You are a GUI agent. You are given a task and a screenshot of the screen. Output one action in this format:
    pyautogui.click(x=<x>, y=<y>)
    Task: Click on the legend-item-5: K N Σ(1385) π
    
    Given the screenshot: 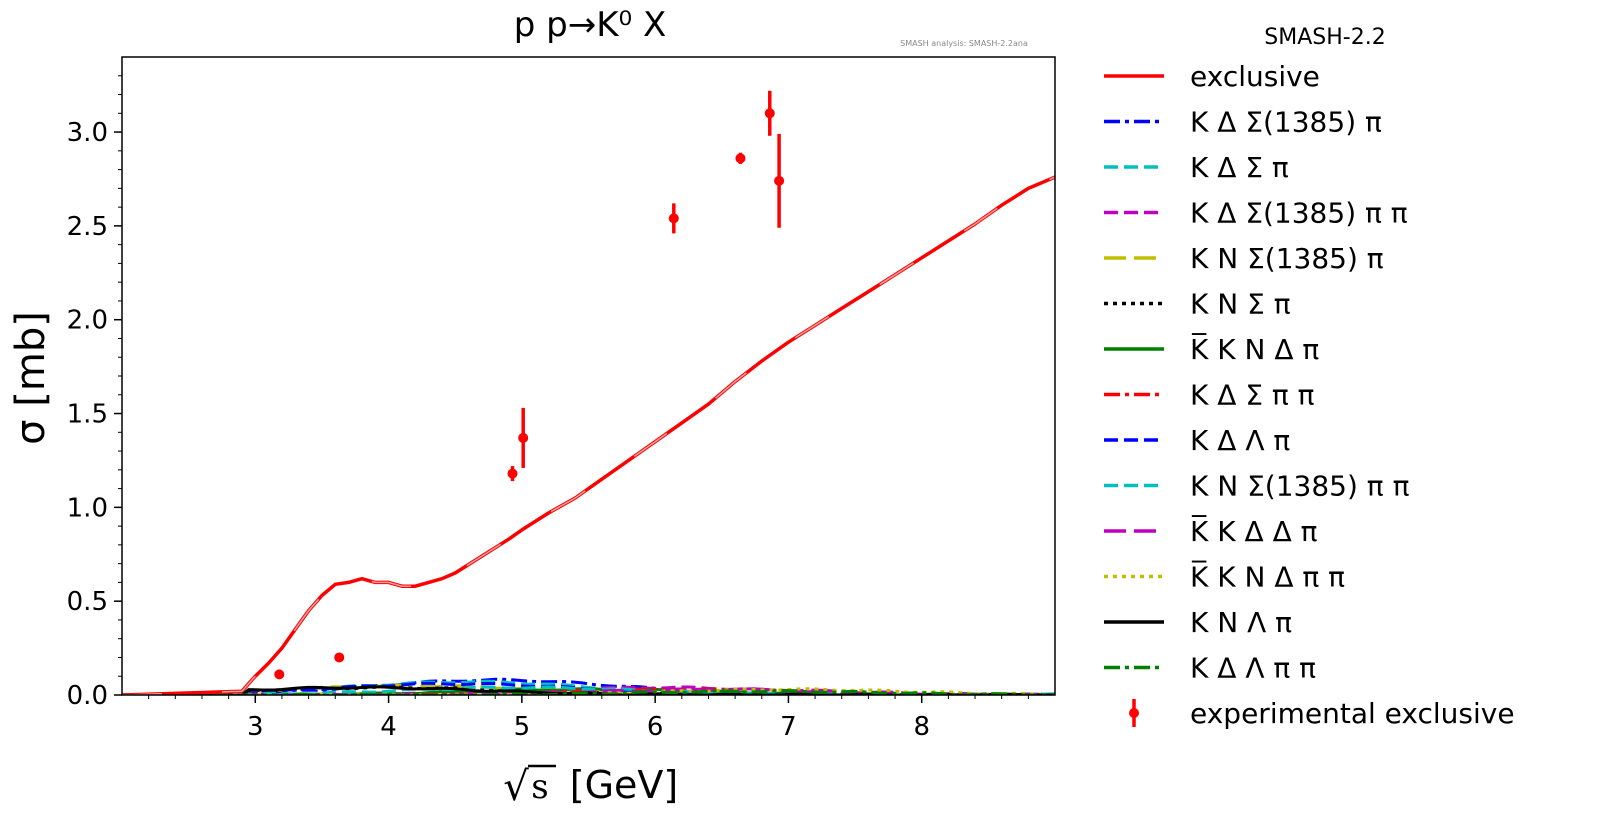 What is the action you would take?
    pyautogui.click(x=1244, y=258)
    